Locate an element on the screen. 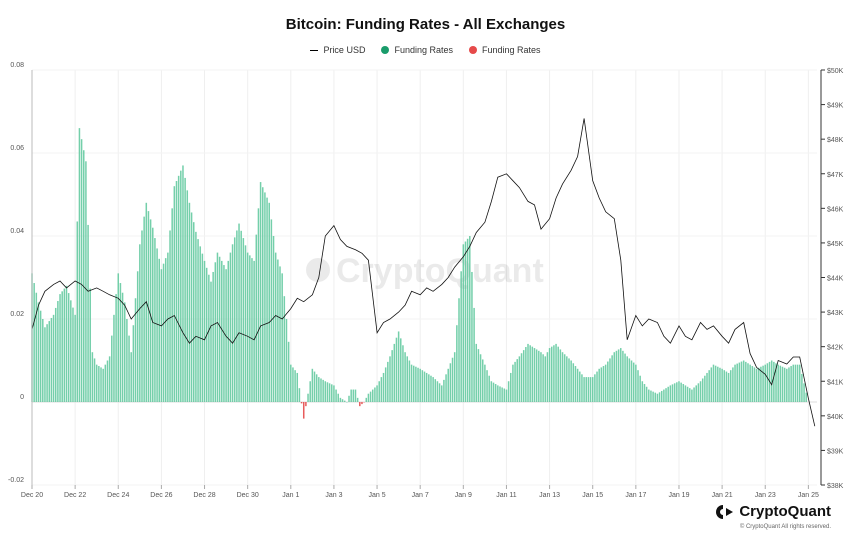  legend-item-funding-positive: Funding Rates is located at coordinates (417, 50).